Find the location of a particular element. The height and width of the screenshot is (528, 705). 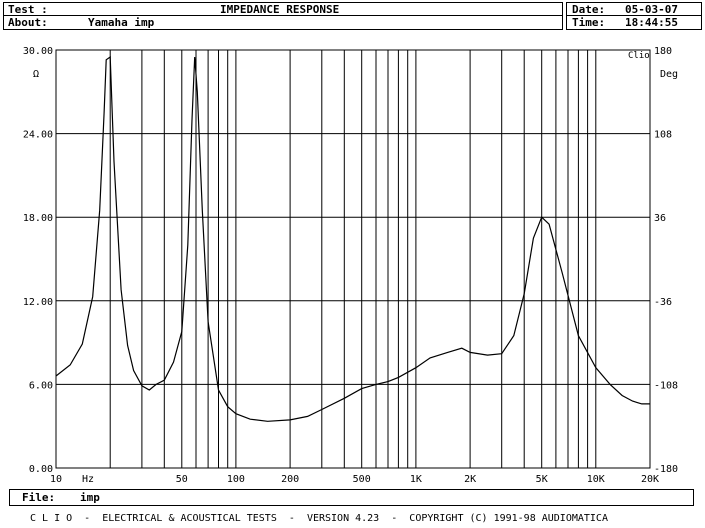

y2-tick-label: 108 is located at coordinates (663, 135).